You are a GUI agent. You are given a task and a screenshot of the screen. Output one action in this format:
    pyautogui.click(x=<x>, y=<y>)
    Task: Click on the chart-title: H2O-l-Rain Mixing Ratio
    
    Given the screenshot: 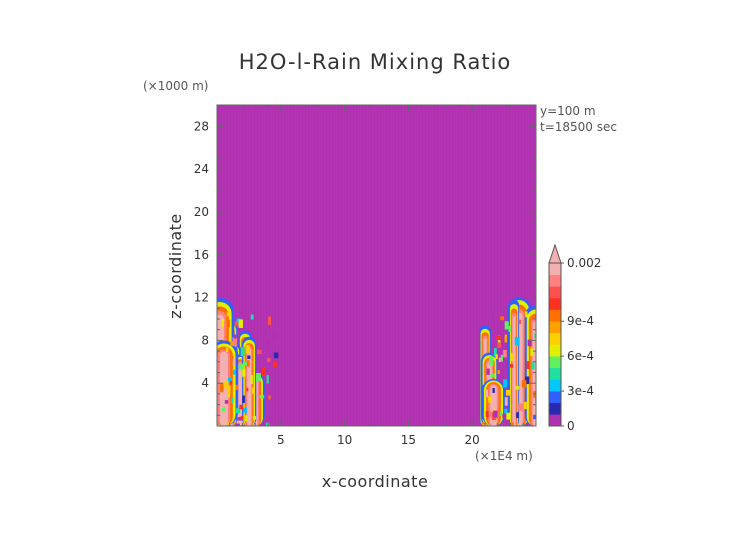 What is the action you would take?
    pyautogui.click(x=375, y=62)
    